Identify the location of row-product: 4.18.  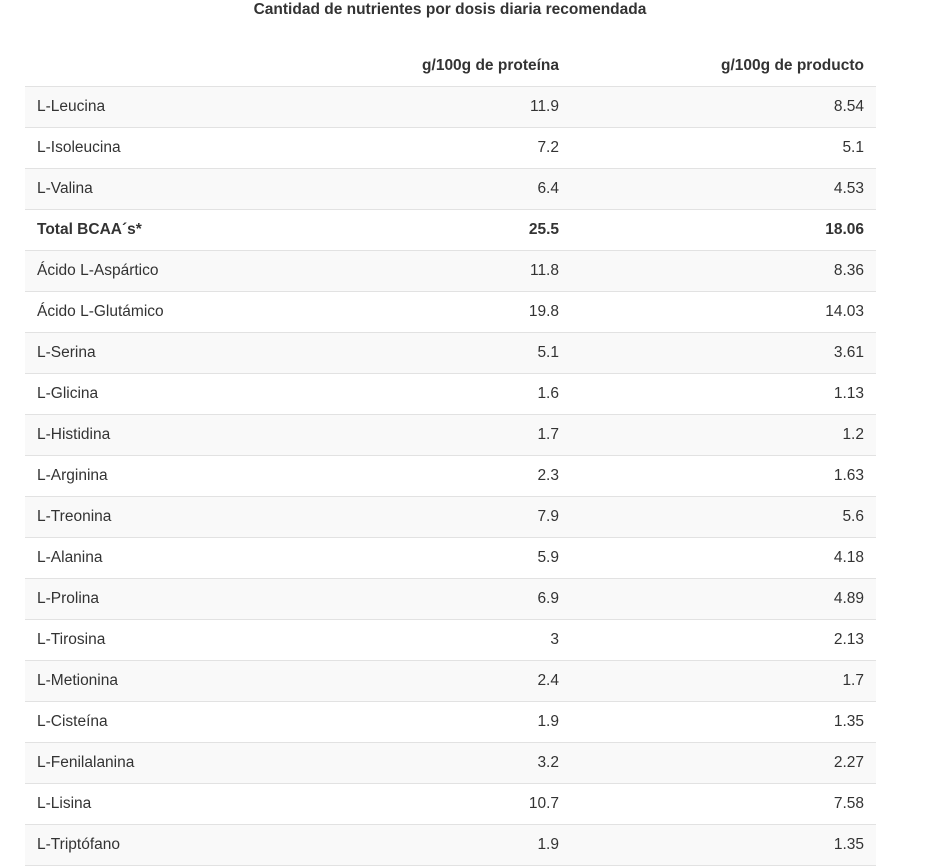
(723, 558).